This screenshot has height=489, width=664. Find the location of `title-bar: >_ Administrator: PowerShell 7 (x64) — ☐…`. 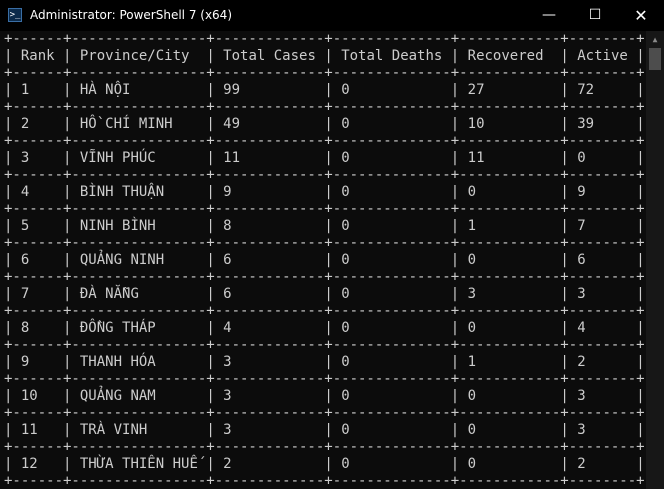

title-bar: >_ Administrator: PowerShell 7 (x64) — ☐… is located at coordinates (332, 15).